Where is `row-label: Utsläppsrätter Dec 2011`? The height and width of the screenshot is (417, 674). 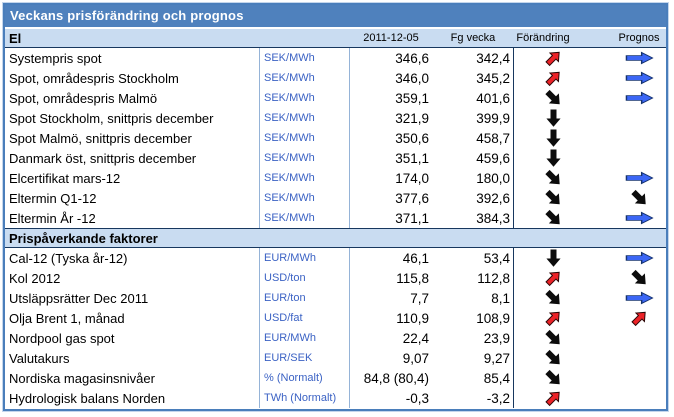
row-label: Utsläppsrätter Dec 2011 is located at coordinates (132, 298).